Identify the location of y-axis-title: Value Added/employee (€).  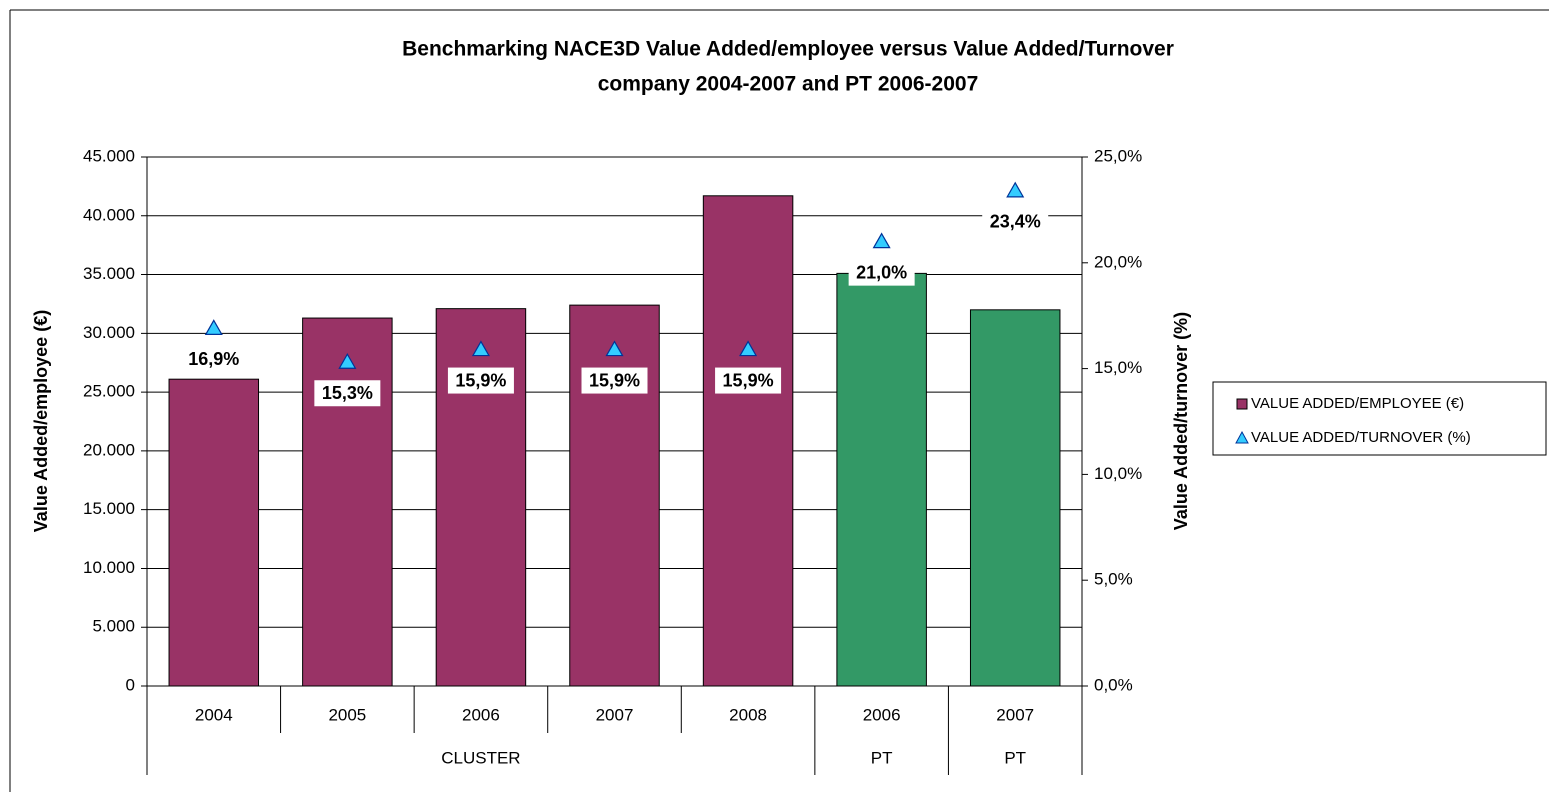
(41, 421).